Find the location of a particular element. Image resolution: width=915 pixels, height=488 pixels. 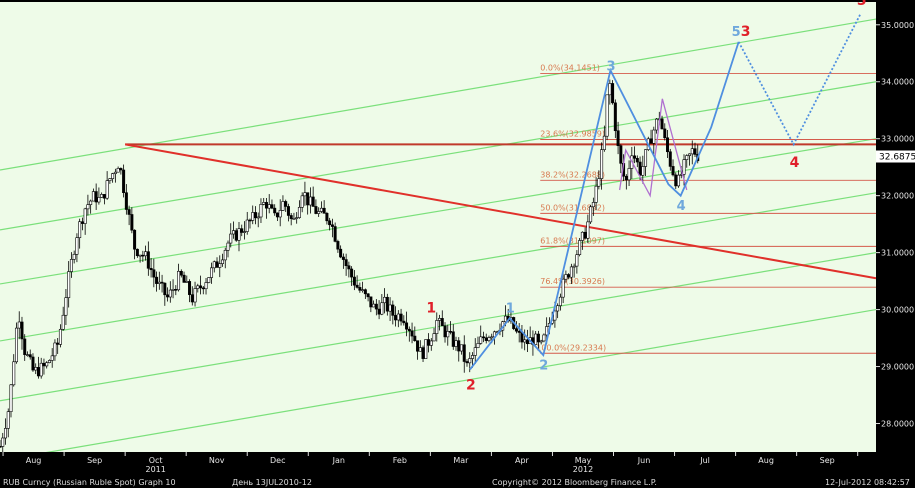

footer-period: День 13JUL2010-12 is located at coordinates (272, 482).